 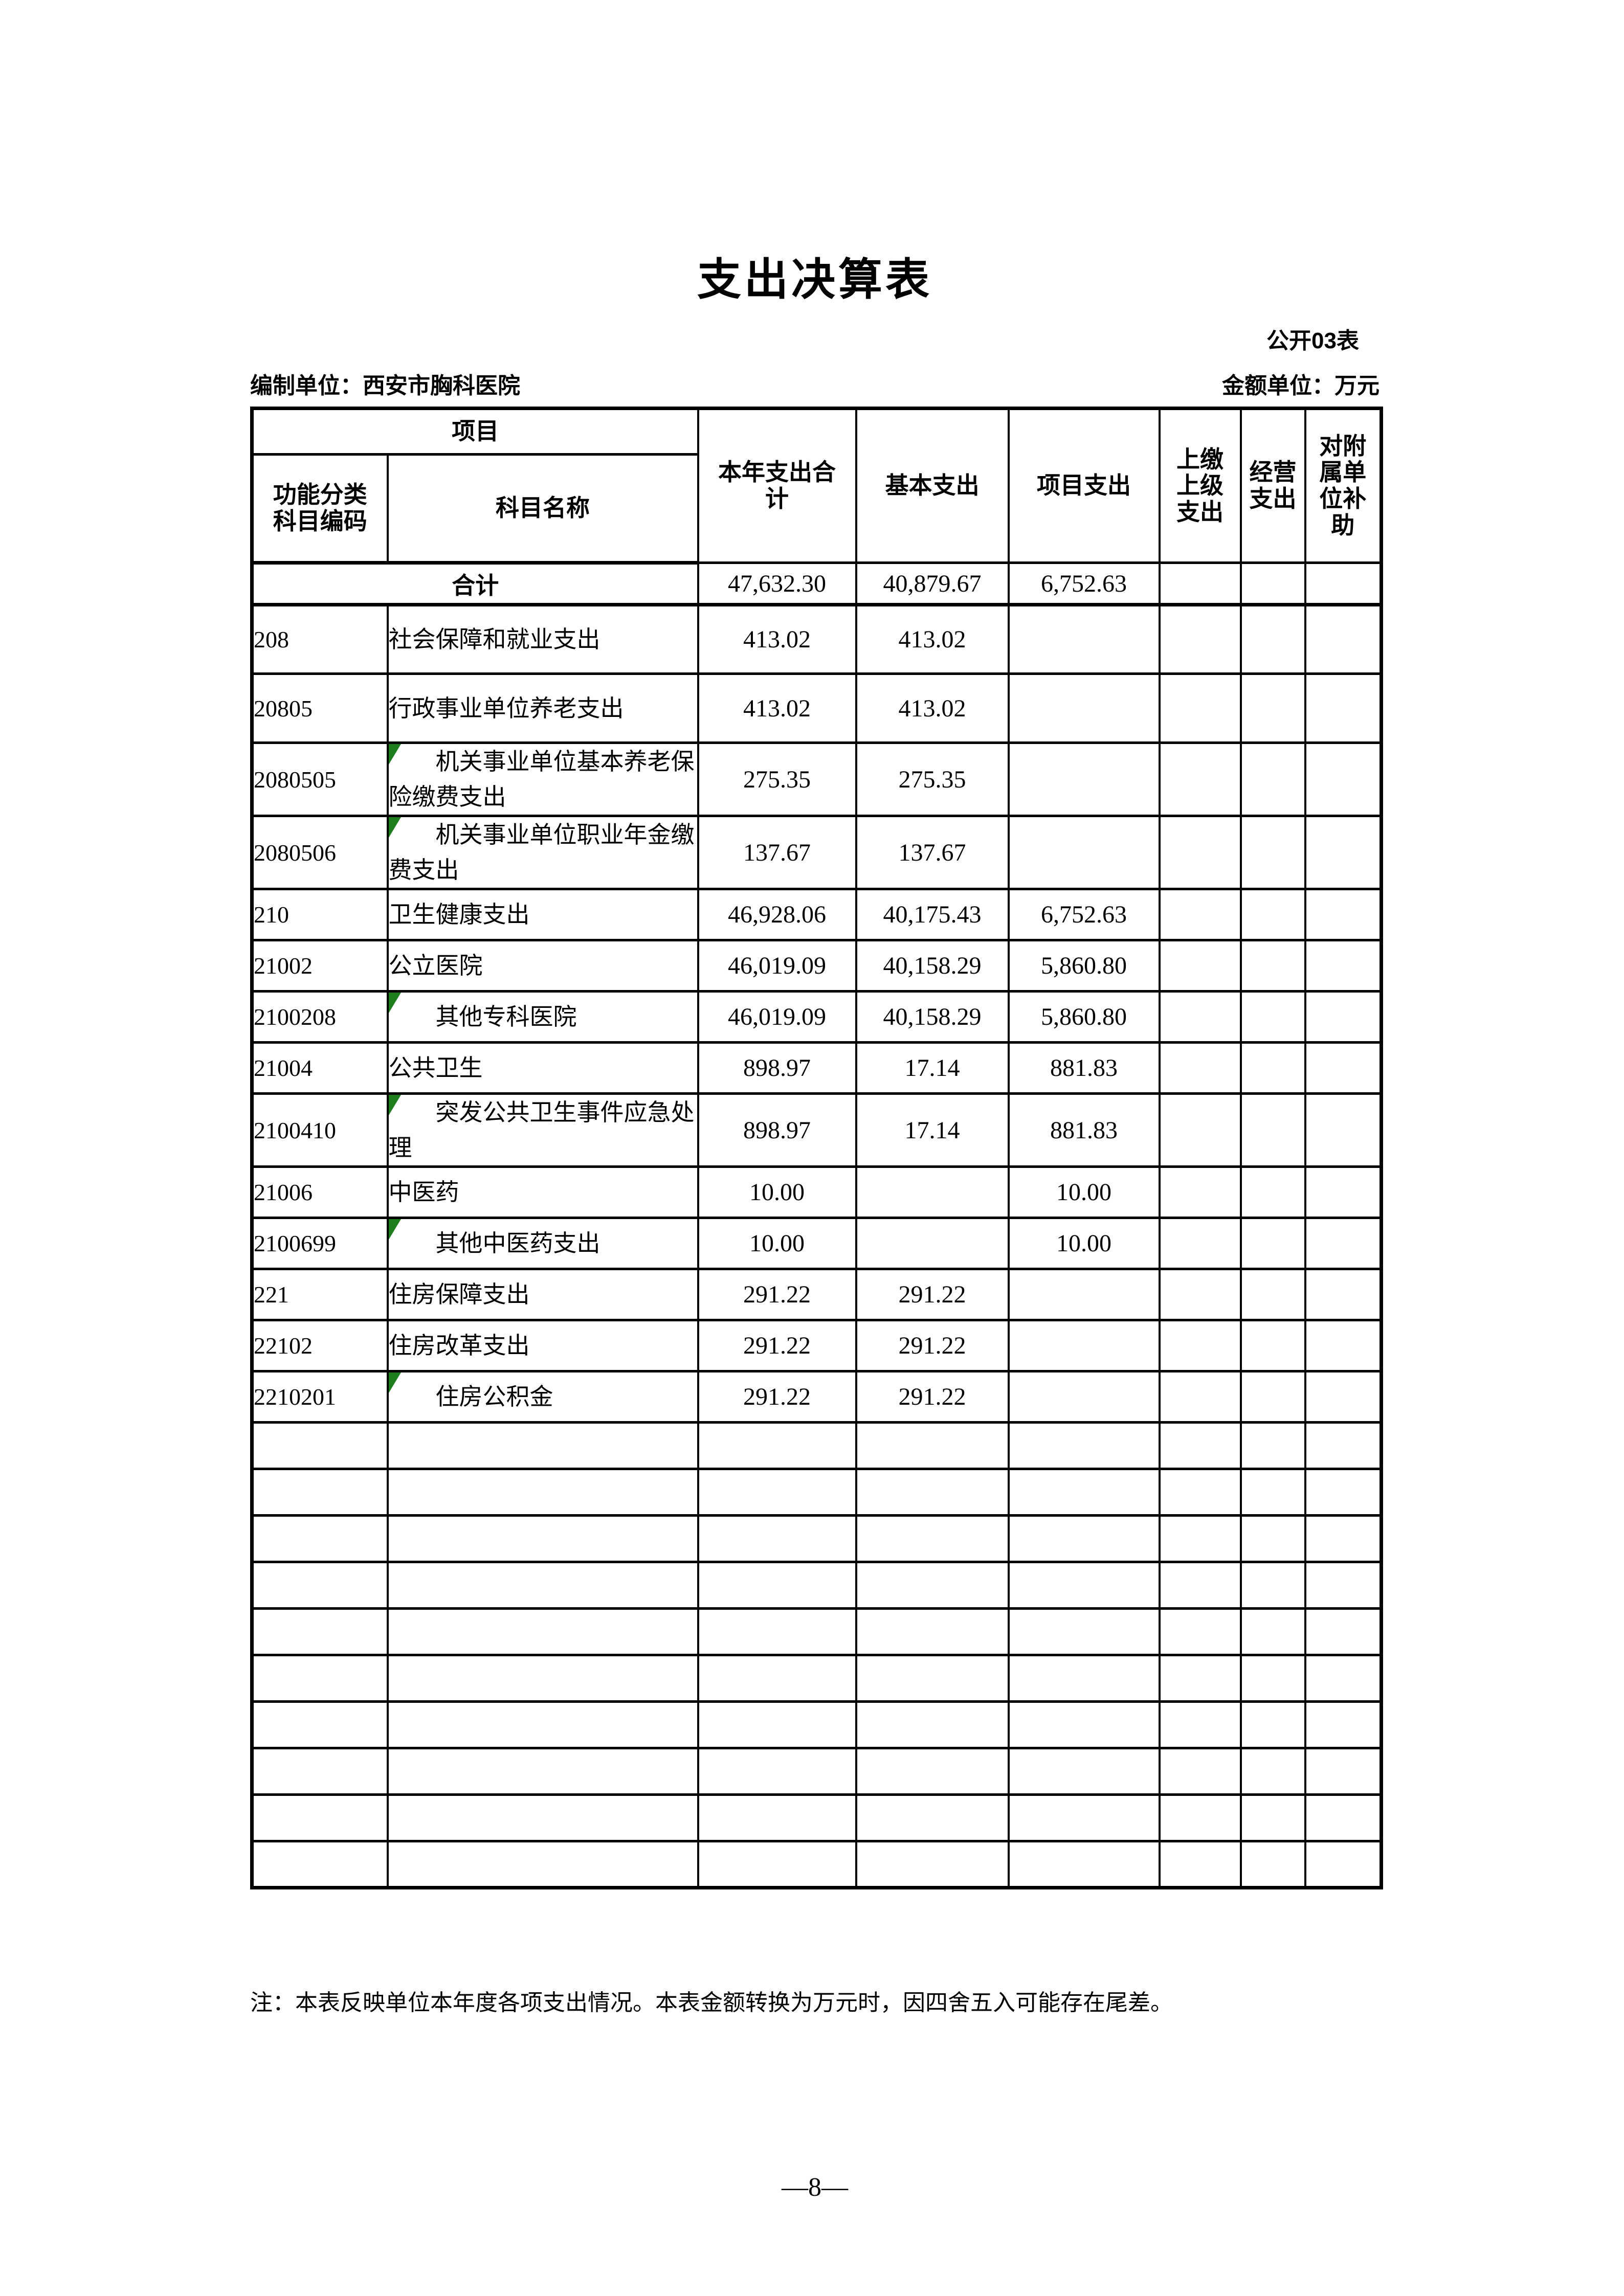 I want to click on subject-name: 机关事业单位职业年金缴费支出, so click(x=541, y=853).